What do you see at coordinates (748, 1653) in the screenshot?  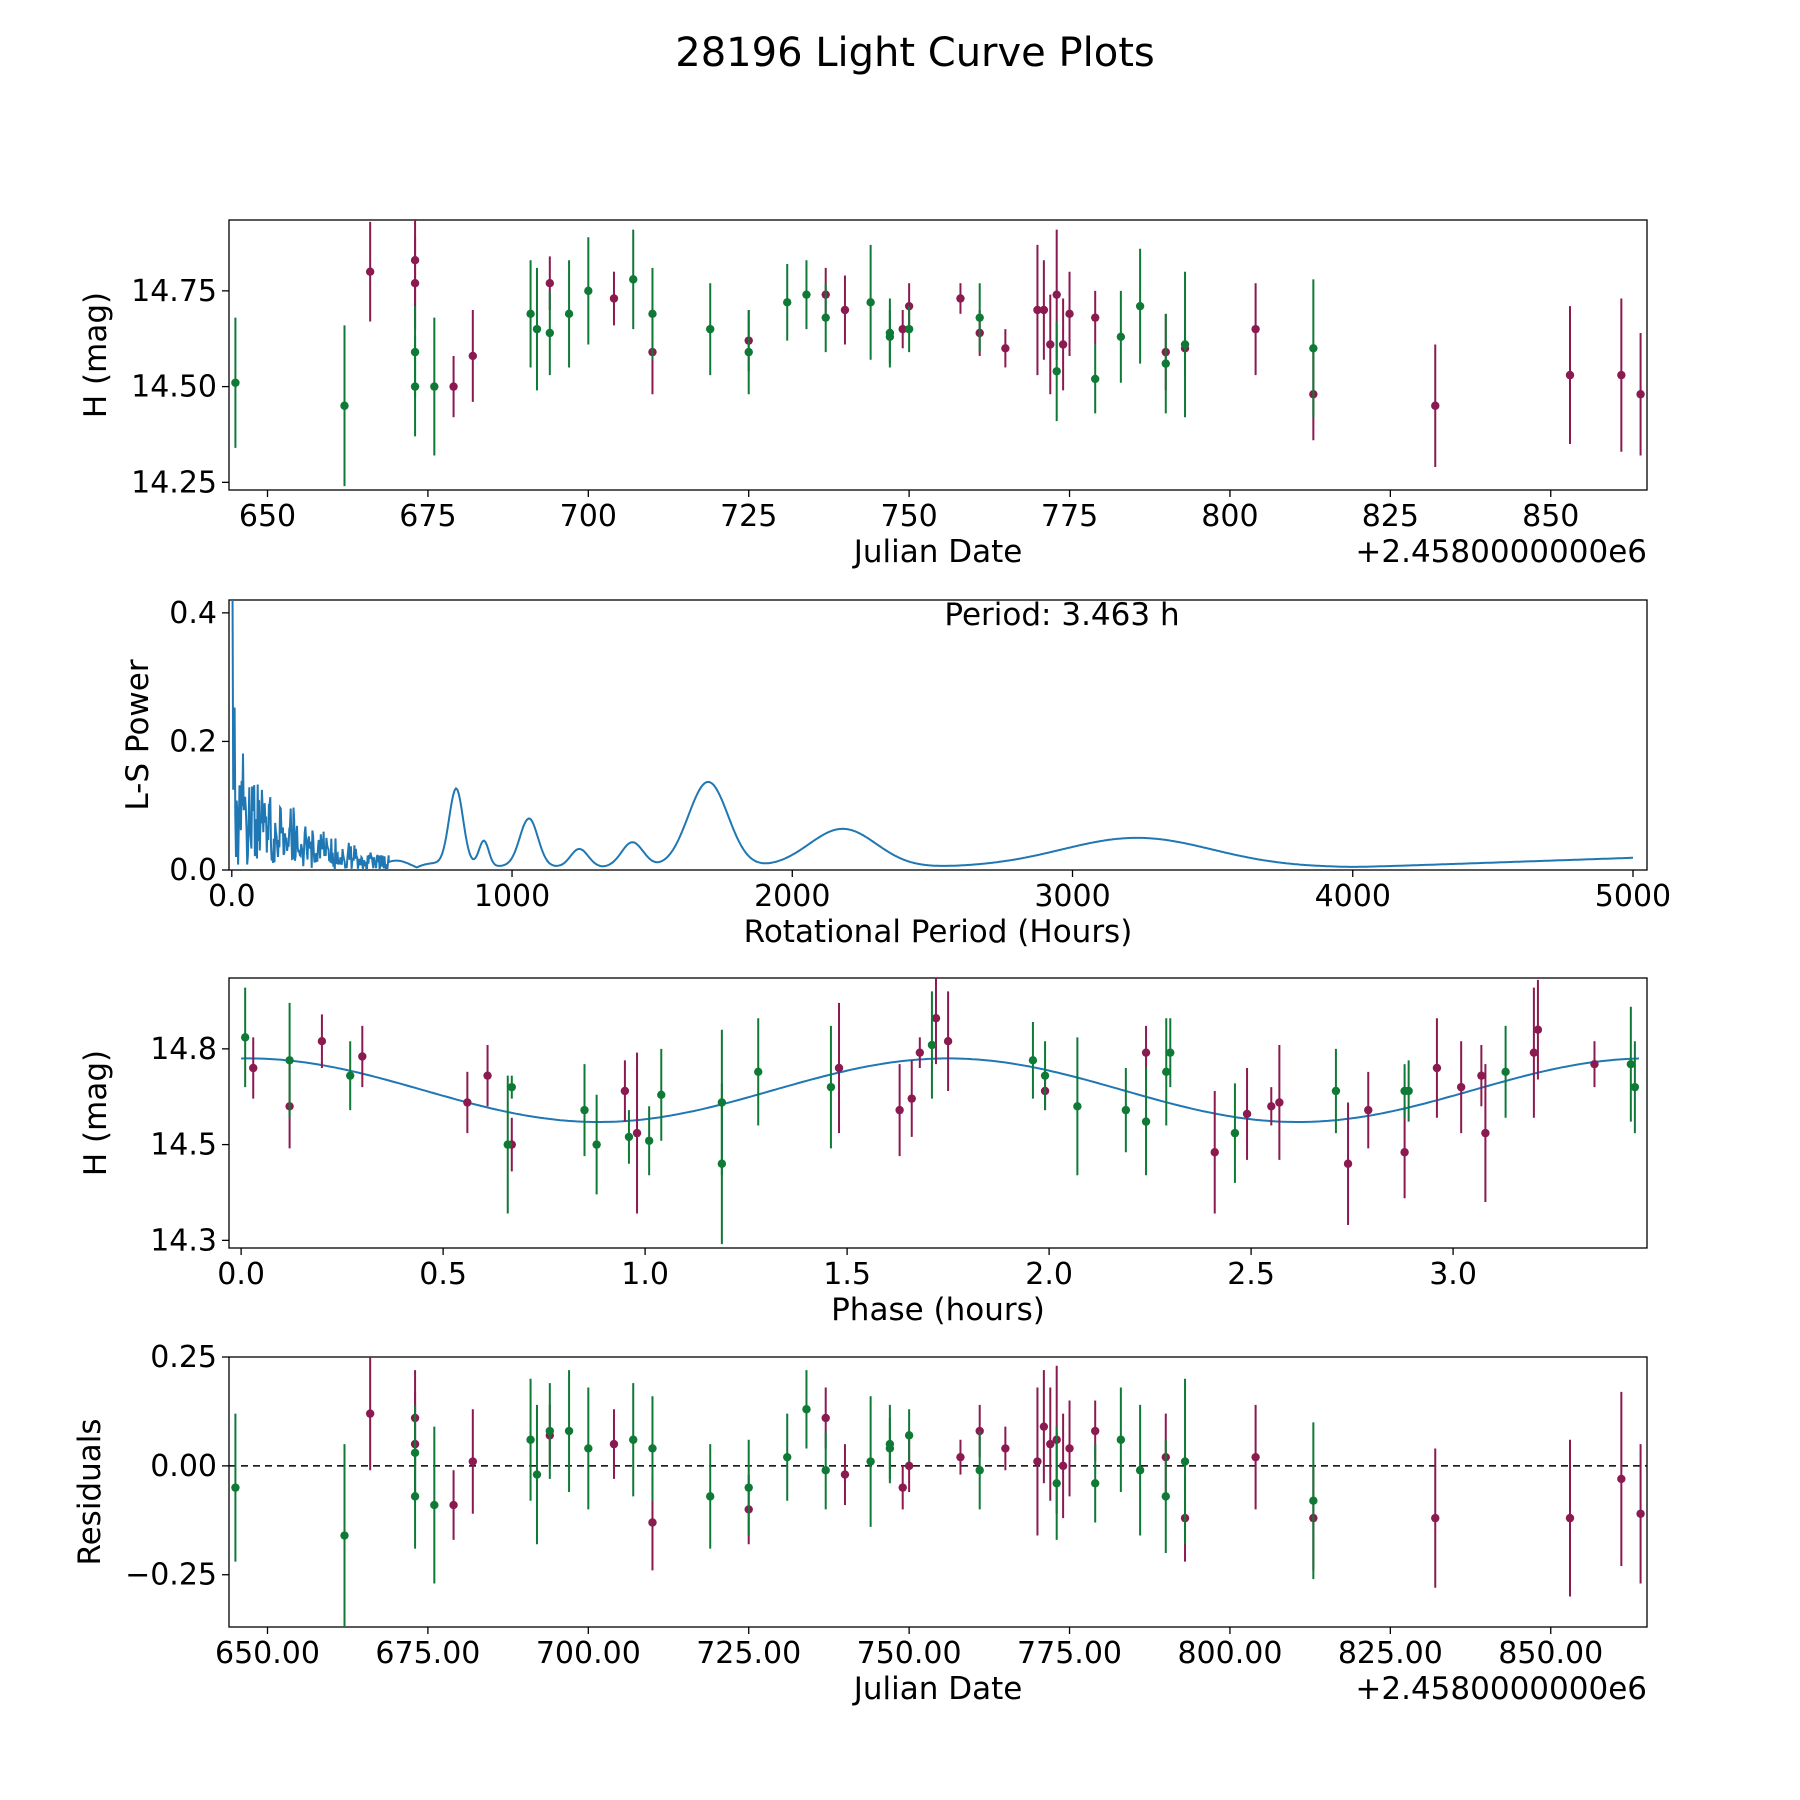 I see `x-tick-label: 725.00` at bounding box center [748, 1653].